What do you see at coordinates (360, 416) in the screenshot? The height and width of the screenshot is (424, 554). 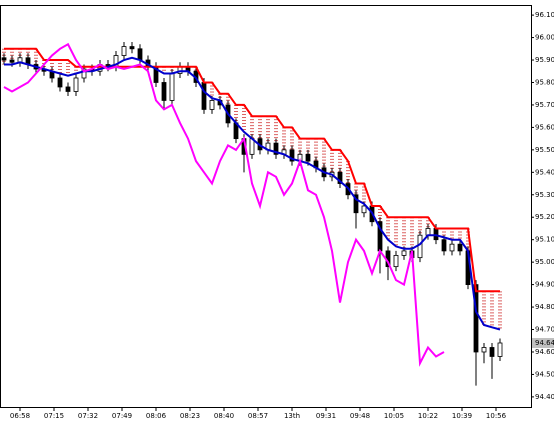 I see `x-tick-label: 09:48` at bounding box center [360, 416].